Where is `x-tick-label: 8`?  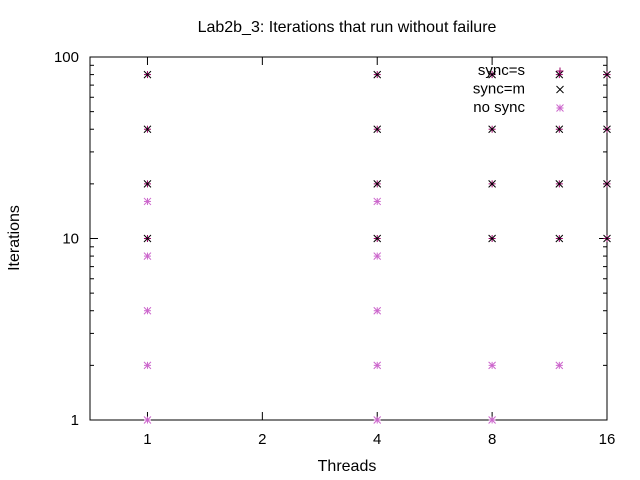
x-tick-label: 8 is located at coordinates (492, 439).